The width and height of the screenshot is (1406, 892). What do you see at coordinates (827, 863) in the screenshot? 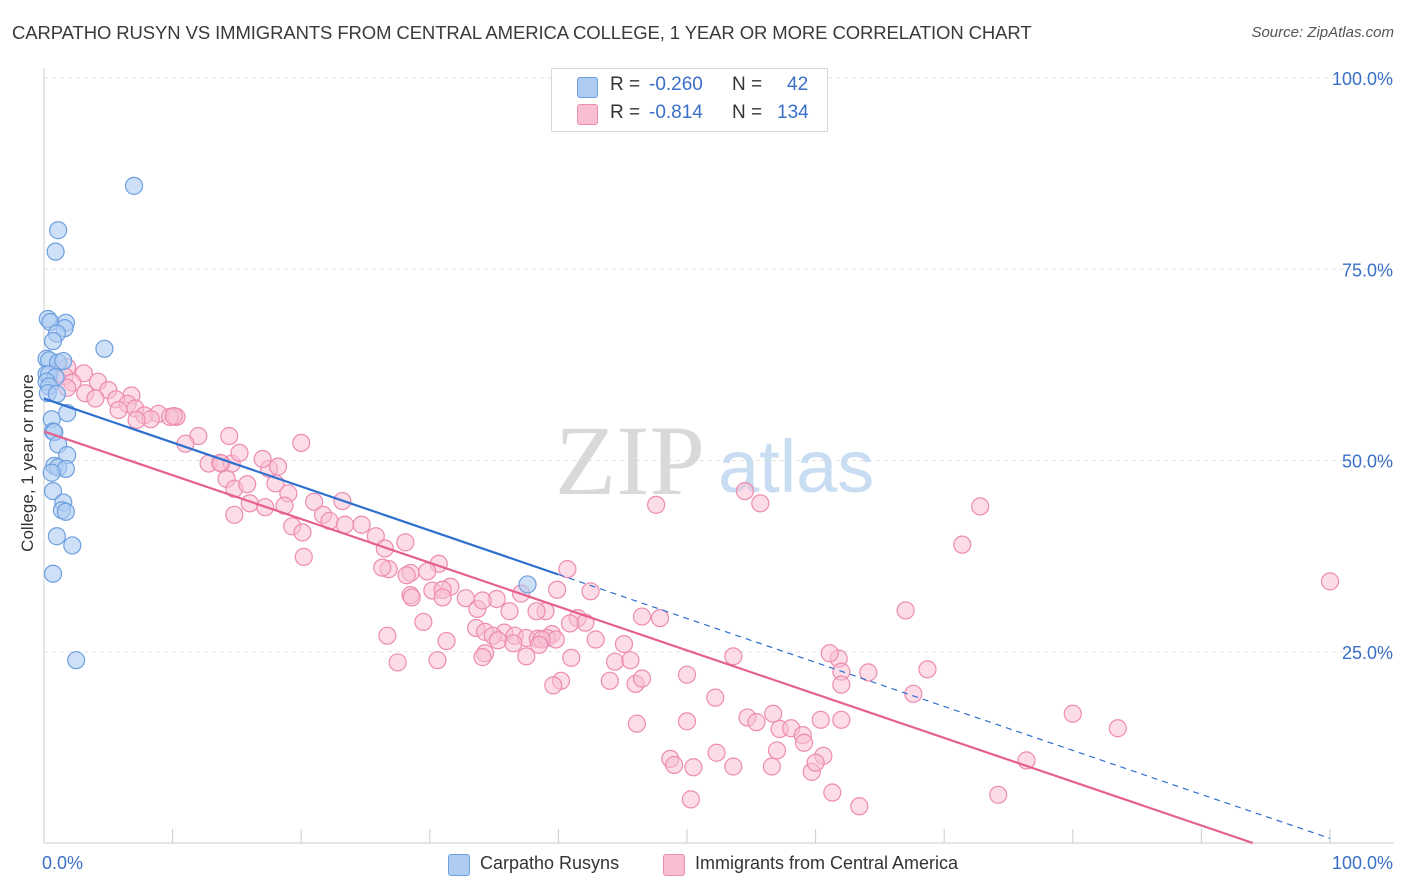
I see `legend-label-immigrants: Immigrants from Central America` at bounding box center [827, 863].